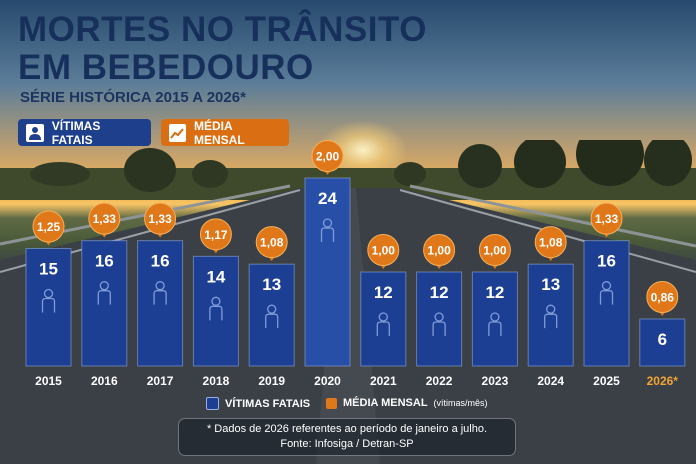 This screenshot has height=464, width=696. I want to click on x-tick-label: 2022, so click(439, 381).